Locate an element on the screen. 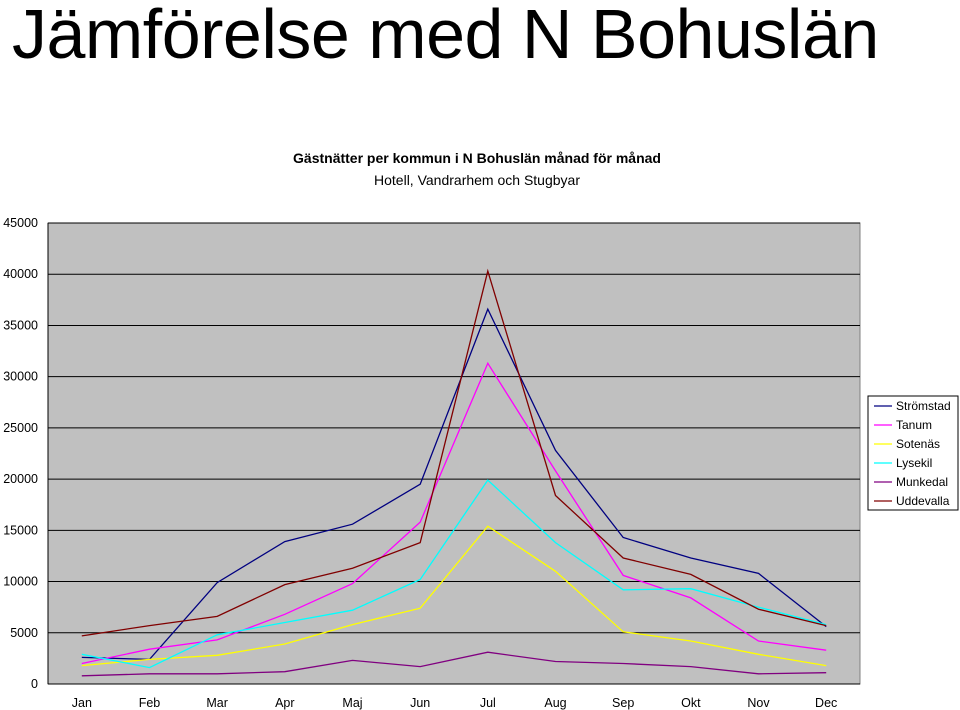 The image size is (960, 710). x-tick-label: Dec is located at coordinates (826, 703).